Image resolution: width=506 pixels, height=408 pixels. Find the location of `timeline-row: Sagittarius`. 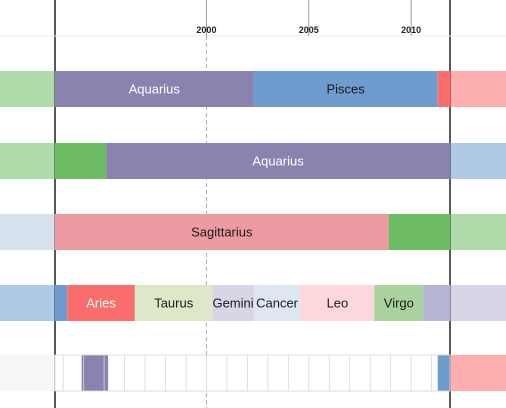

timeline-row: Sagittarius is located at coordinates (253, 232).